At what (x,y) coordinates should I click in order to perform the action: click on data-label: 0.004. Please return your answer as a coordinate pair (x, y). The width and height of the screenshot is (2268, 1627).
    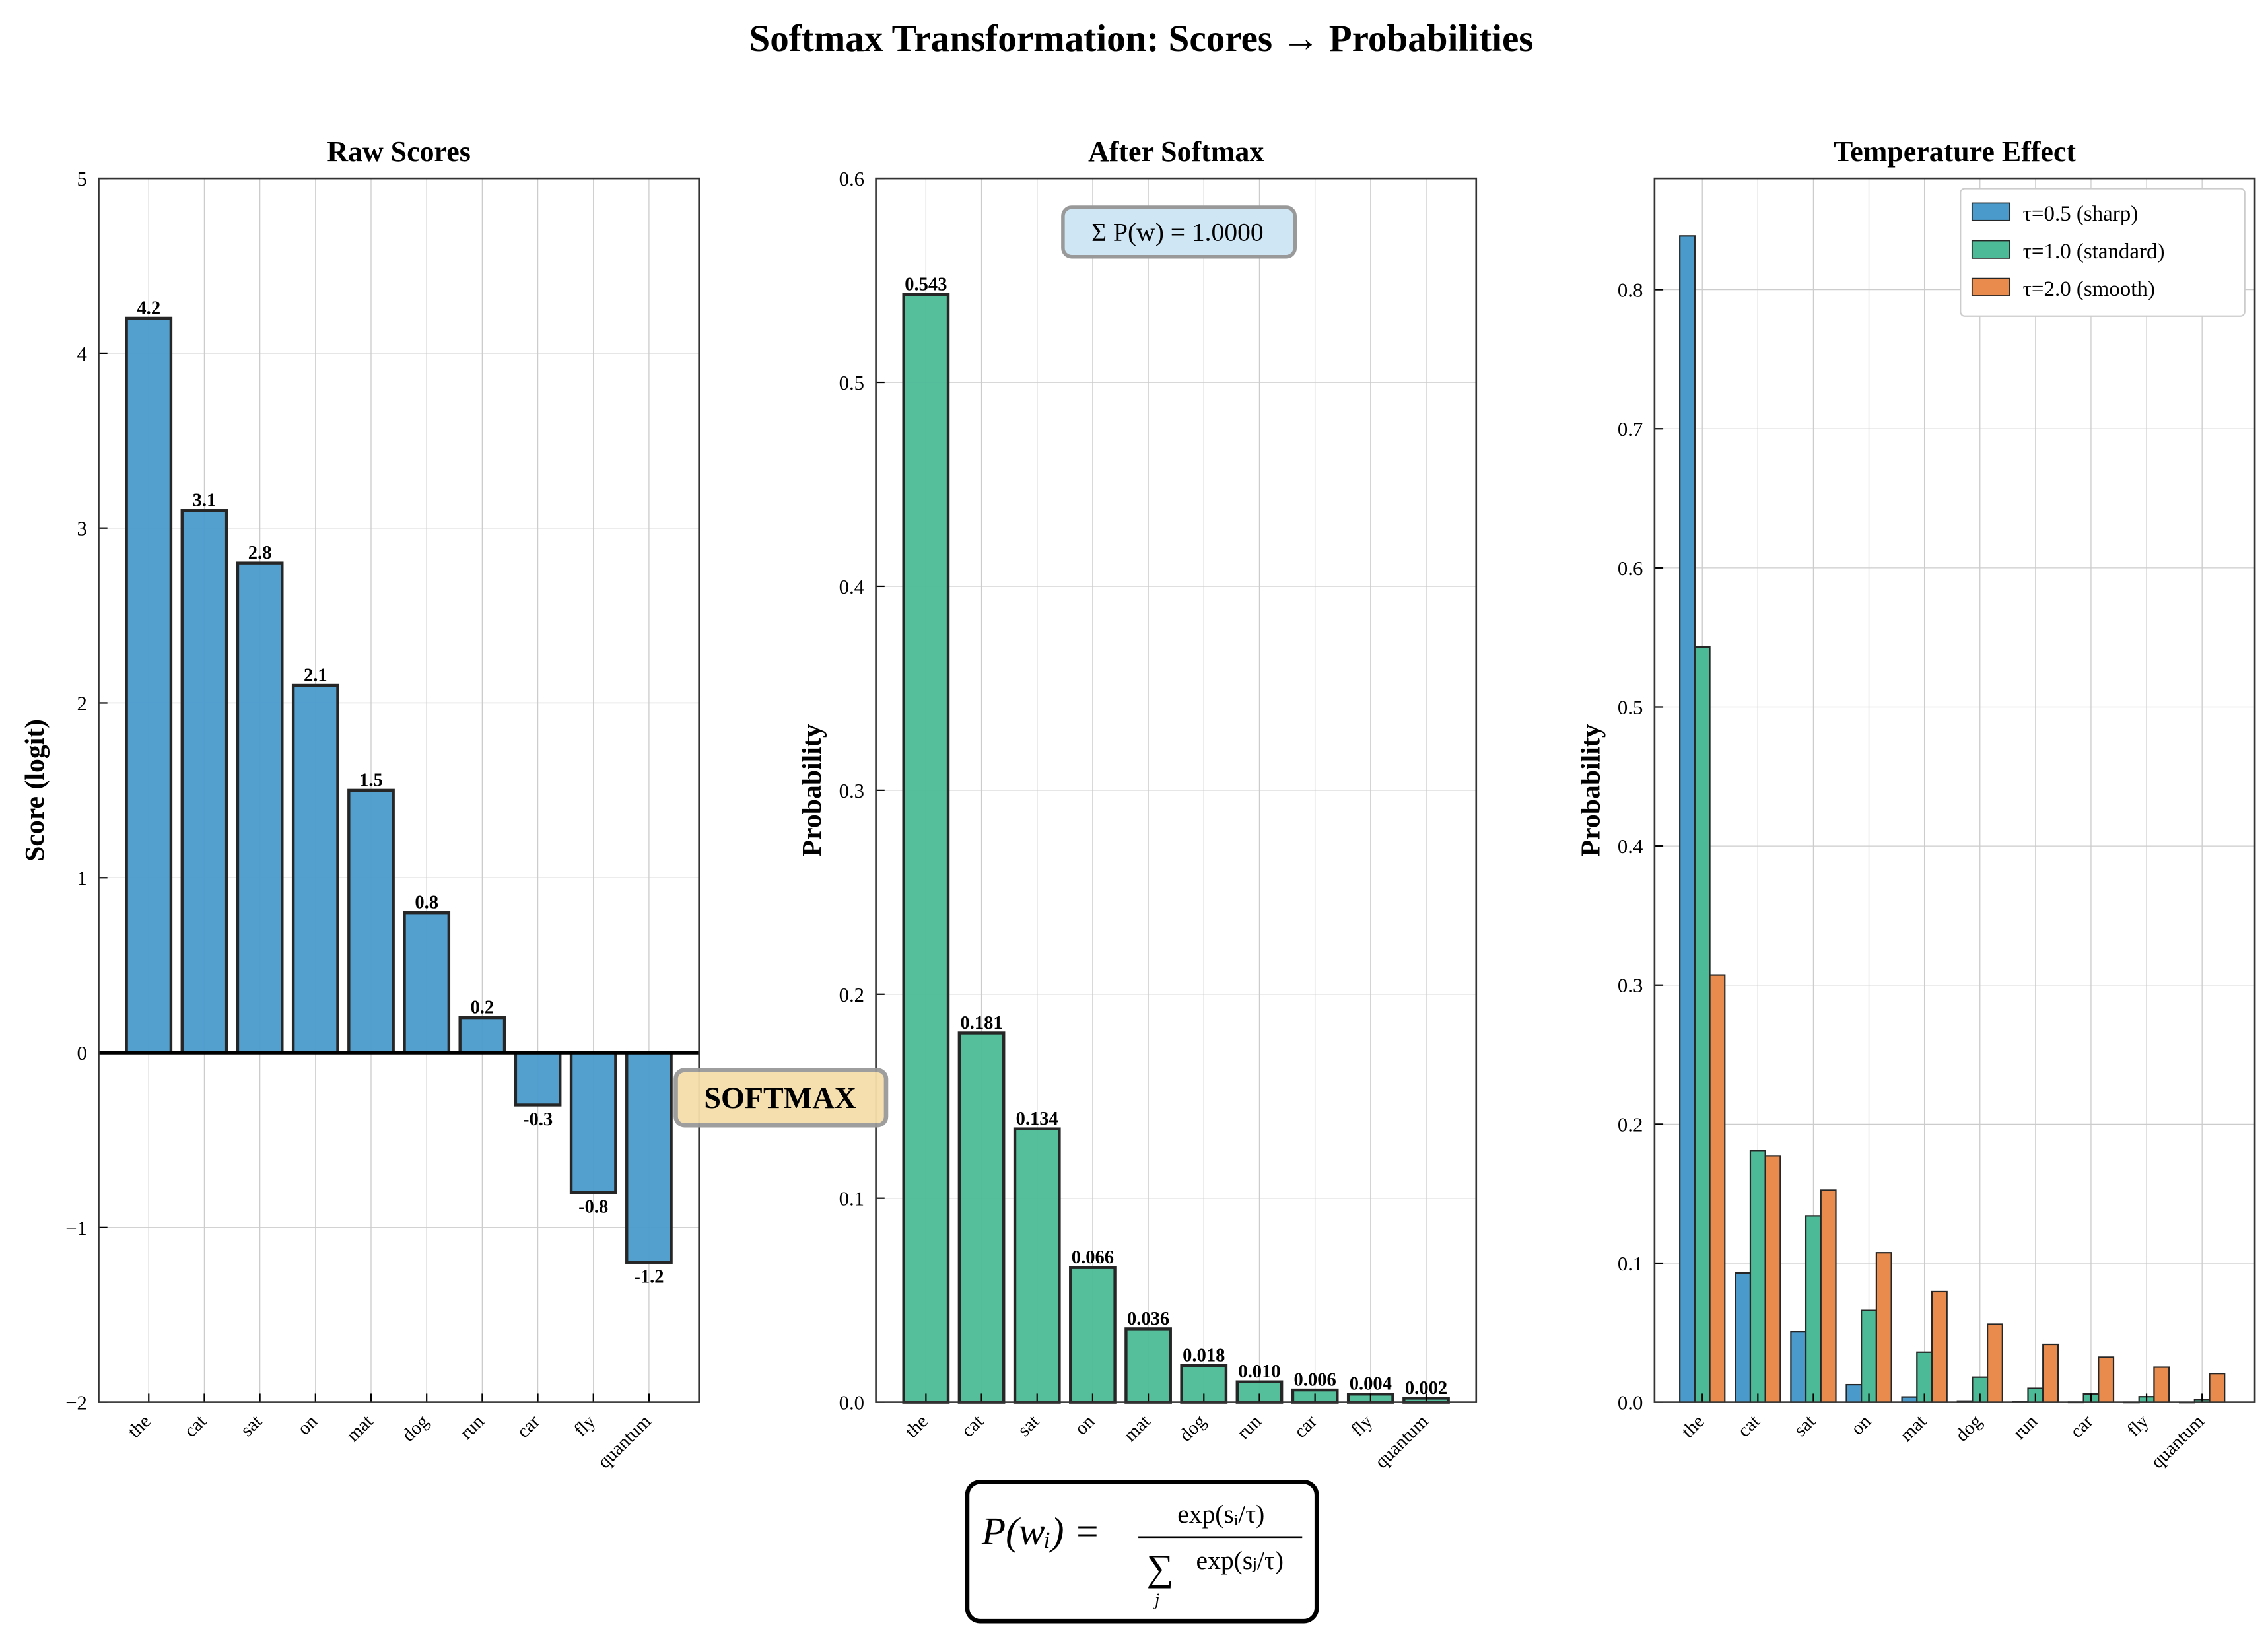
    Looking at the image, I should click on (1371, 1384).